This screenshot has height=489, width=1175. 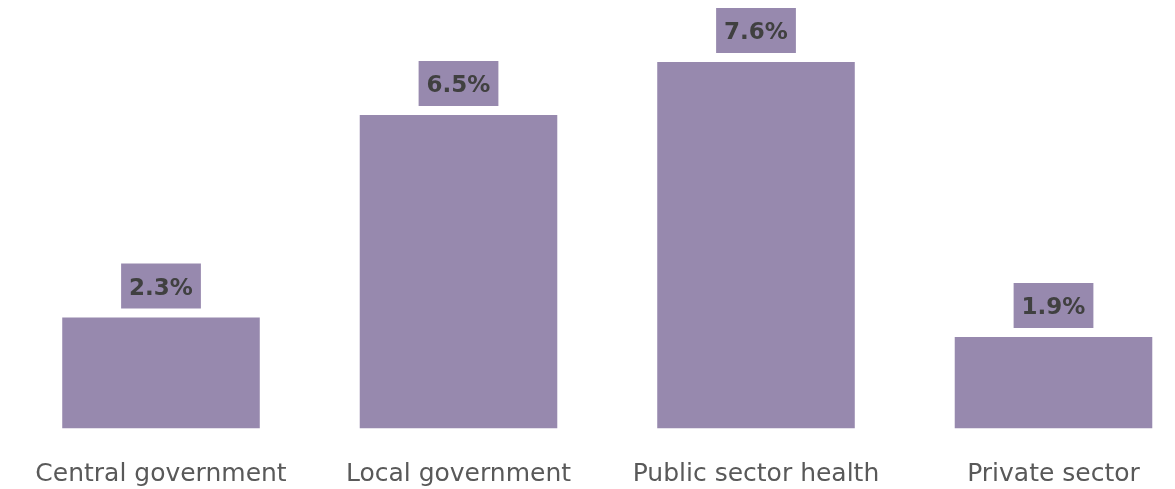 What do you see at coordinates (1053, 305) in the screenshot?
I see `data-label: 1.9%` at bounding box center [1053, 305].